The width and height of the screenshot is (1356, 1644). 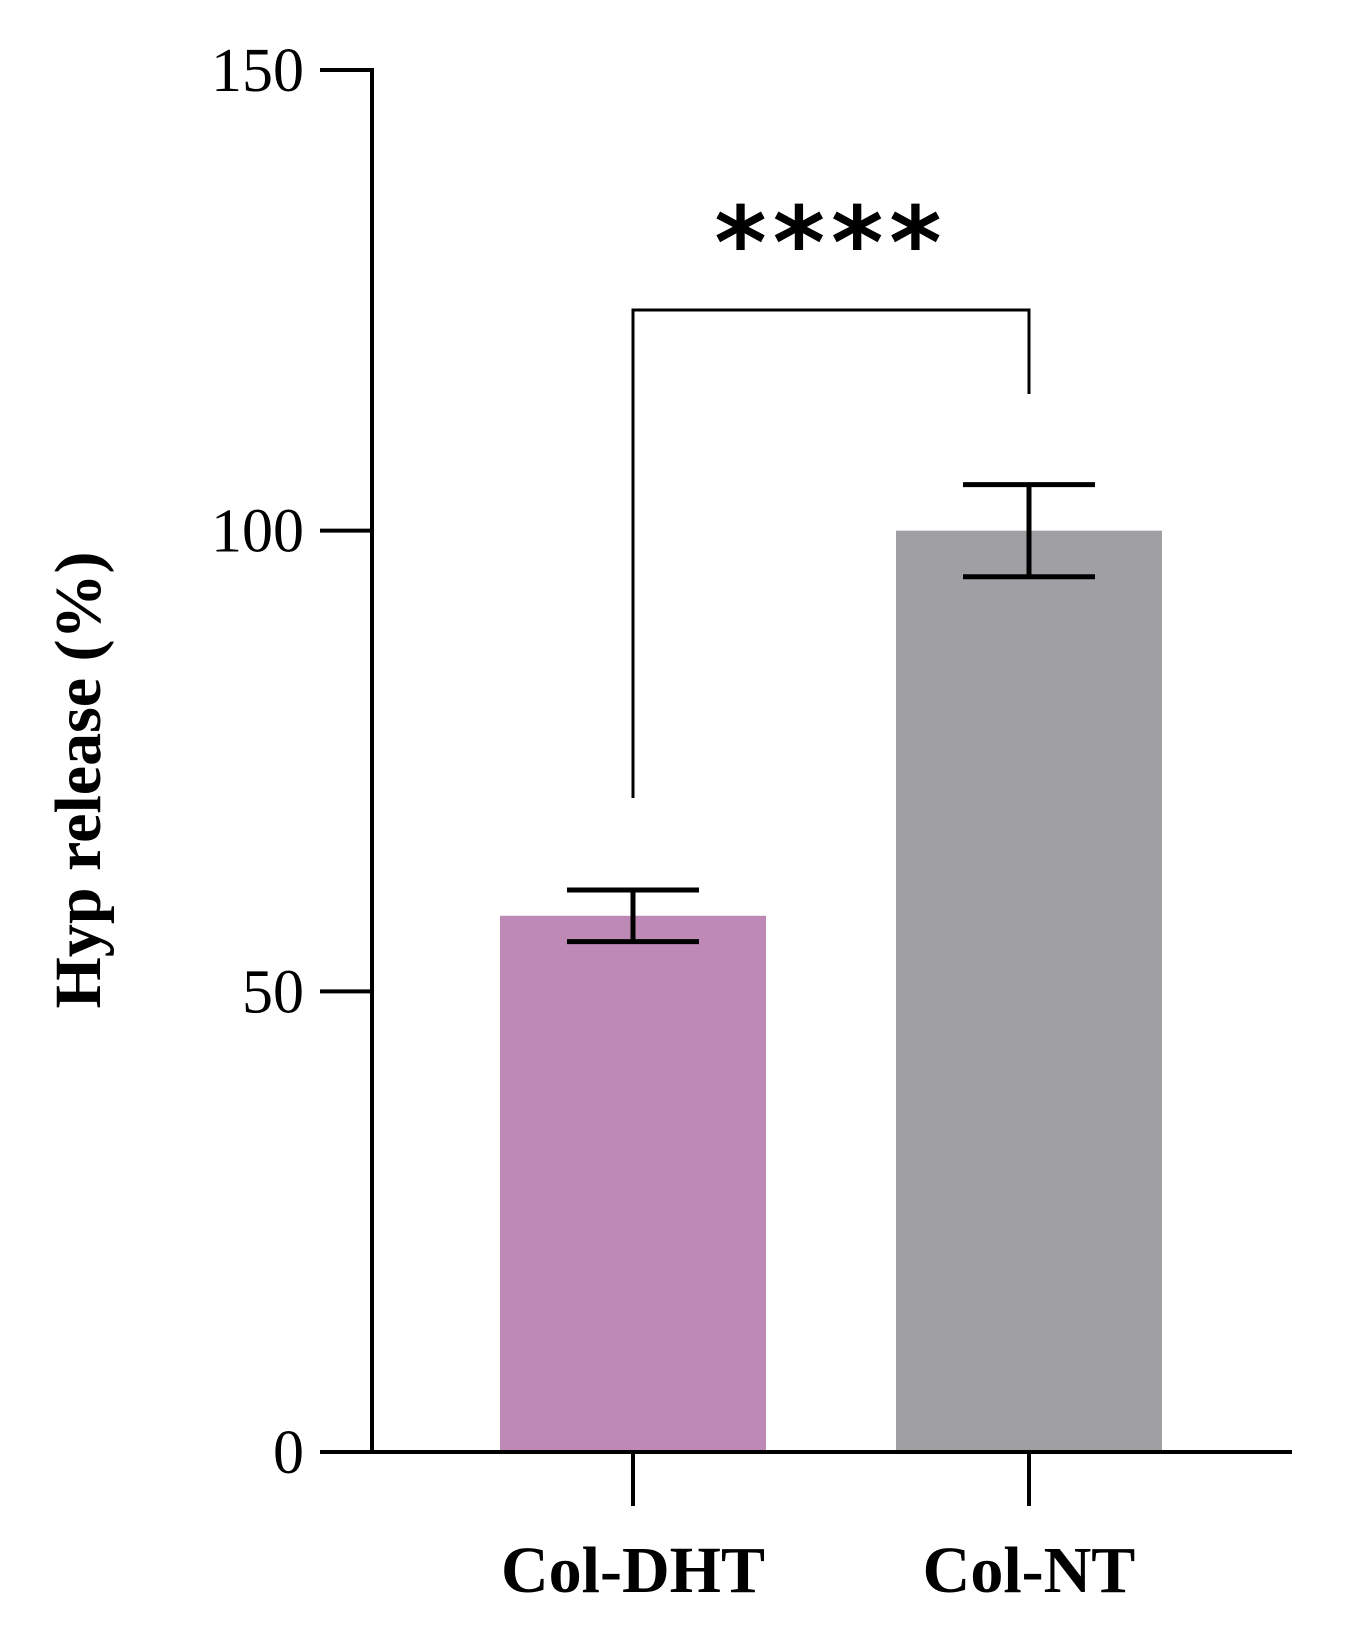 What do you see at coordinates (288, 1453) in the screenshot?
I see `y-tick-label: 0` at bounding box center [288, 1453].